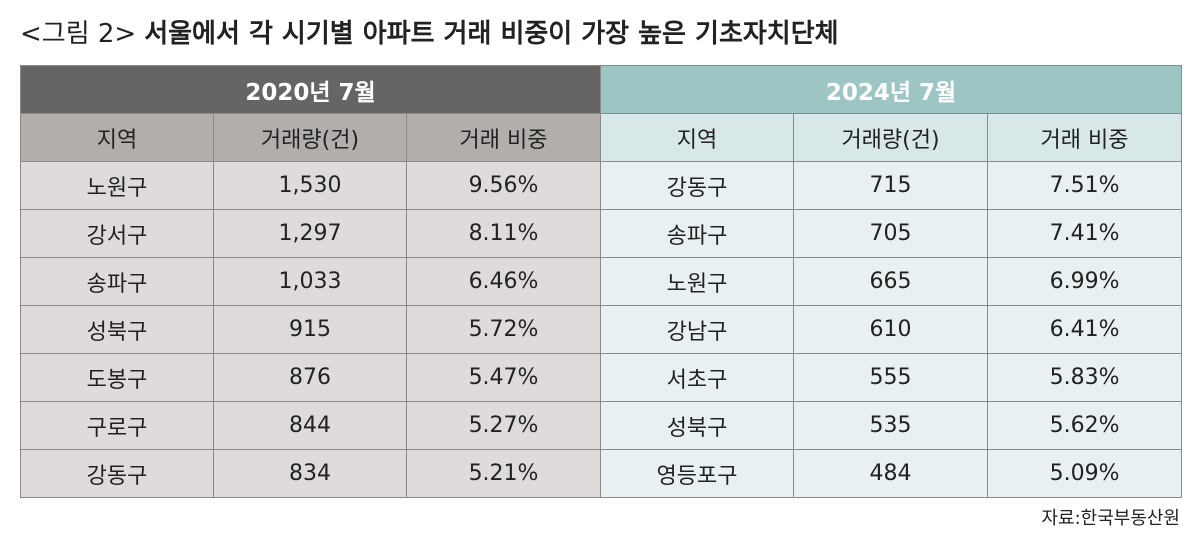  What do you see at coordinates (1085, 377) in the screenshot?
I see `cell-share: 5.83%` at bounding box center [1085, 377].